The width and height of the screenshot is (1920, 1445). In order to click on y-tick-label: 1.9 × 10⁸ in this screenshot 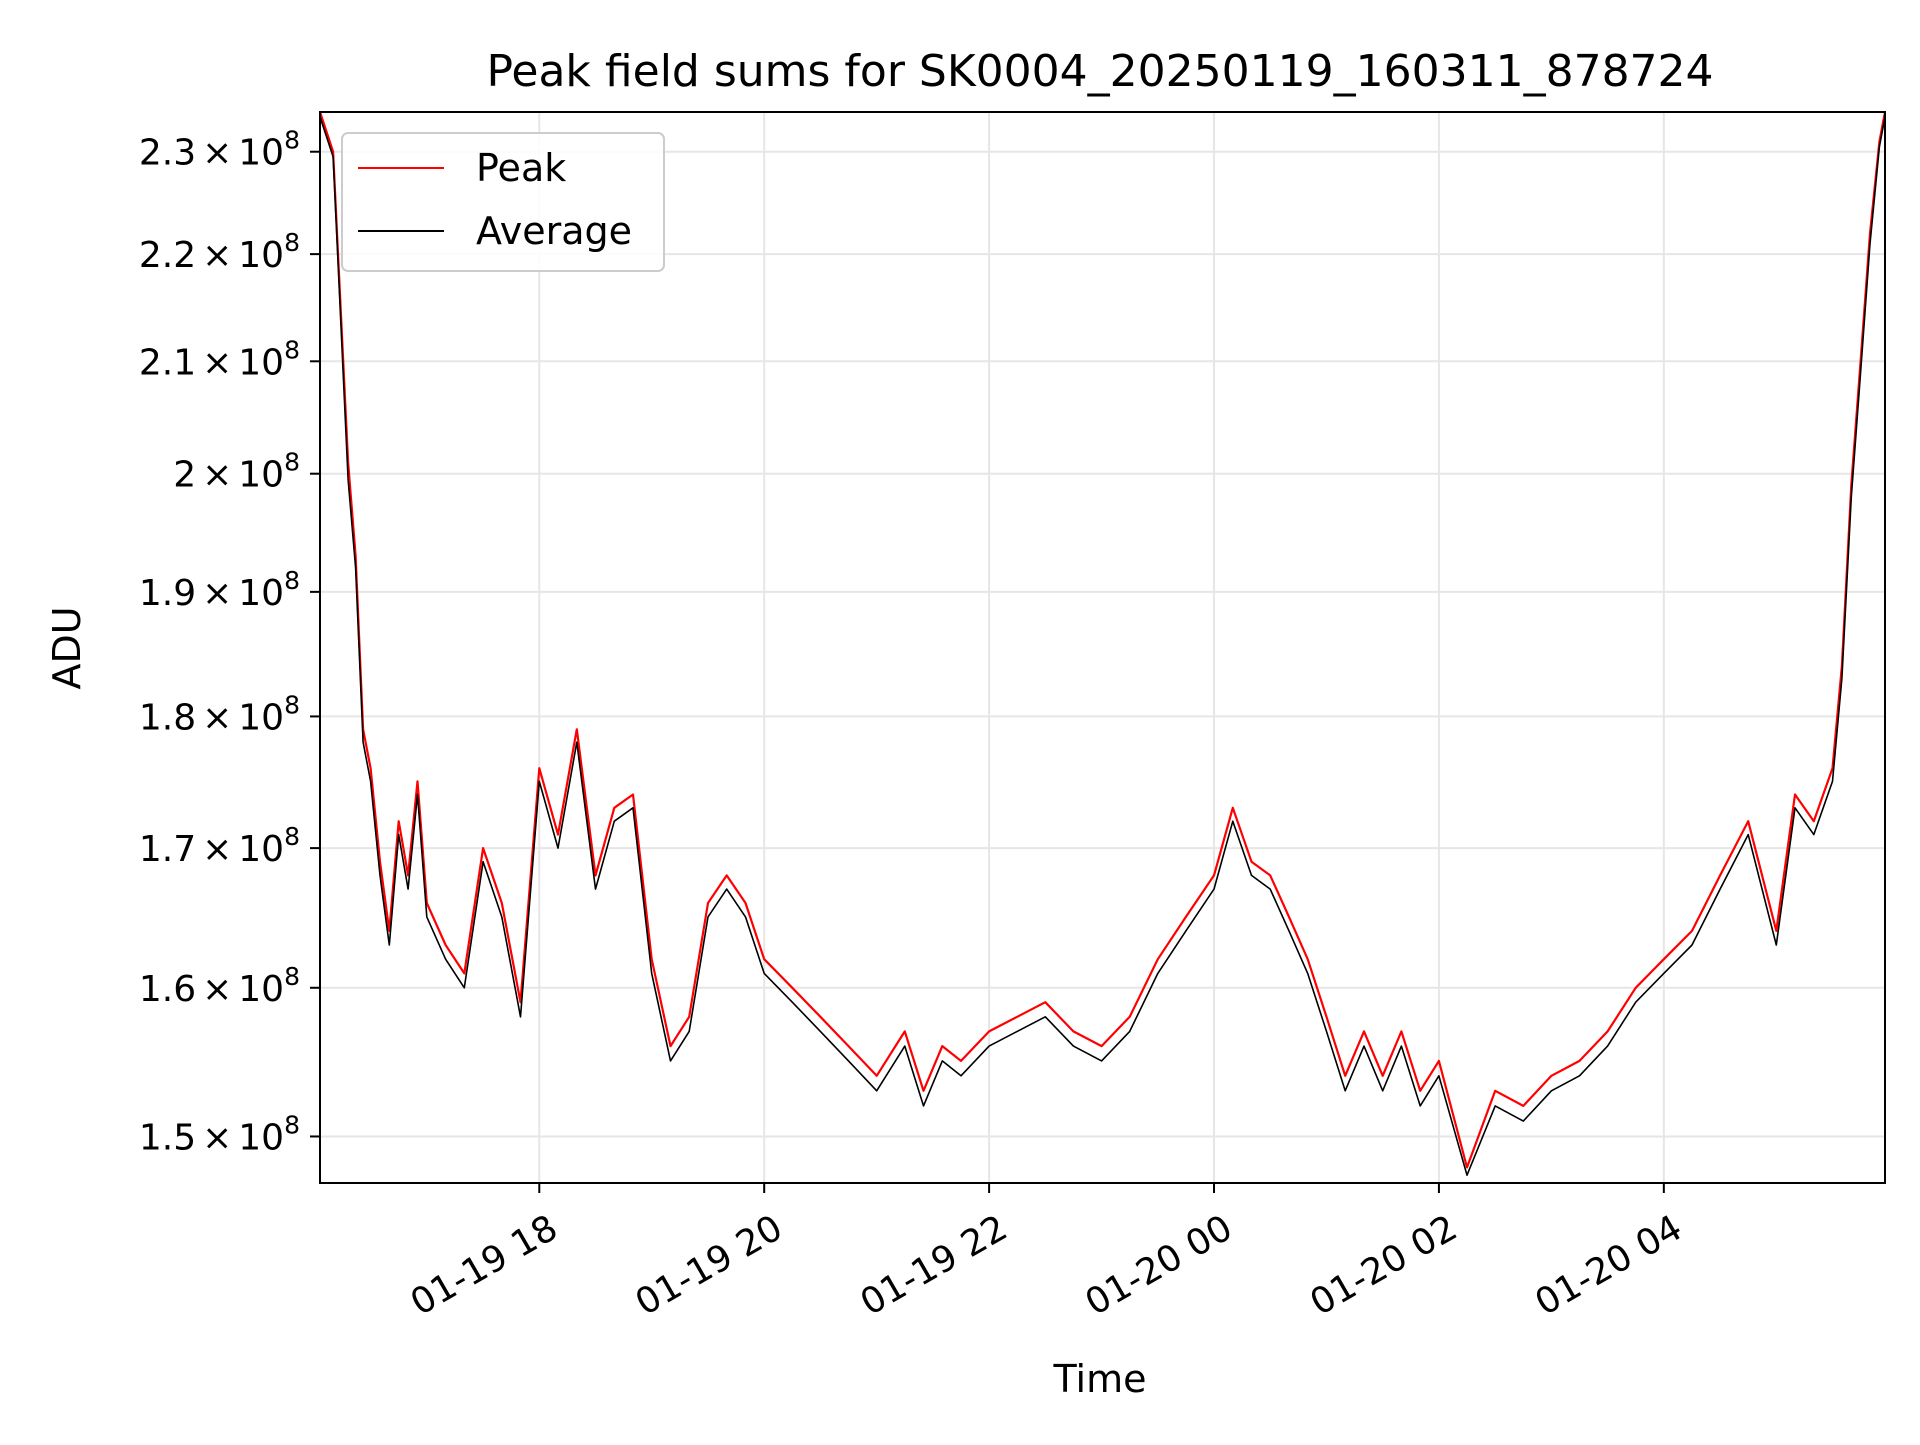, I will do `click(219, 590)`.